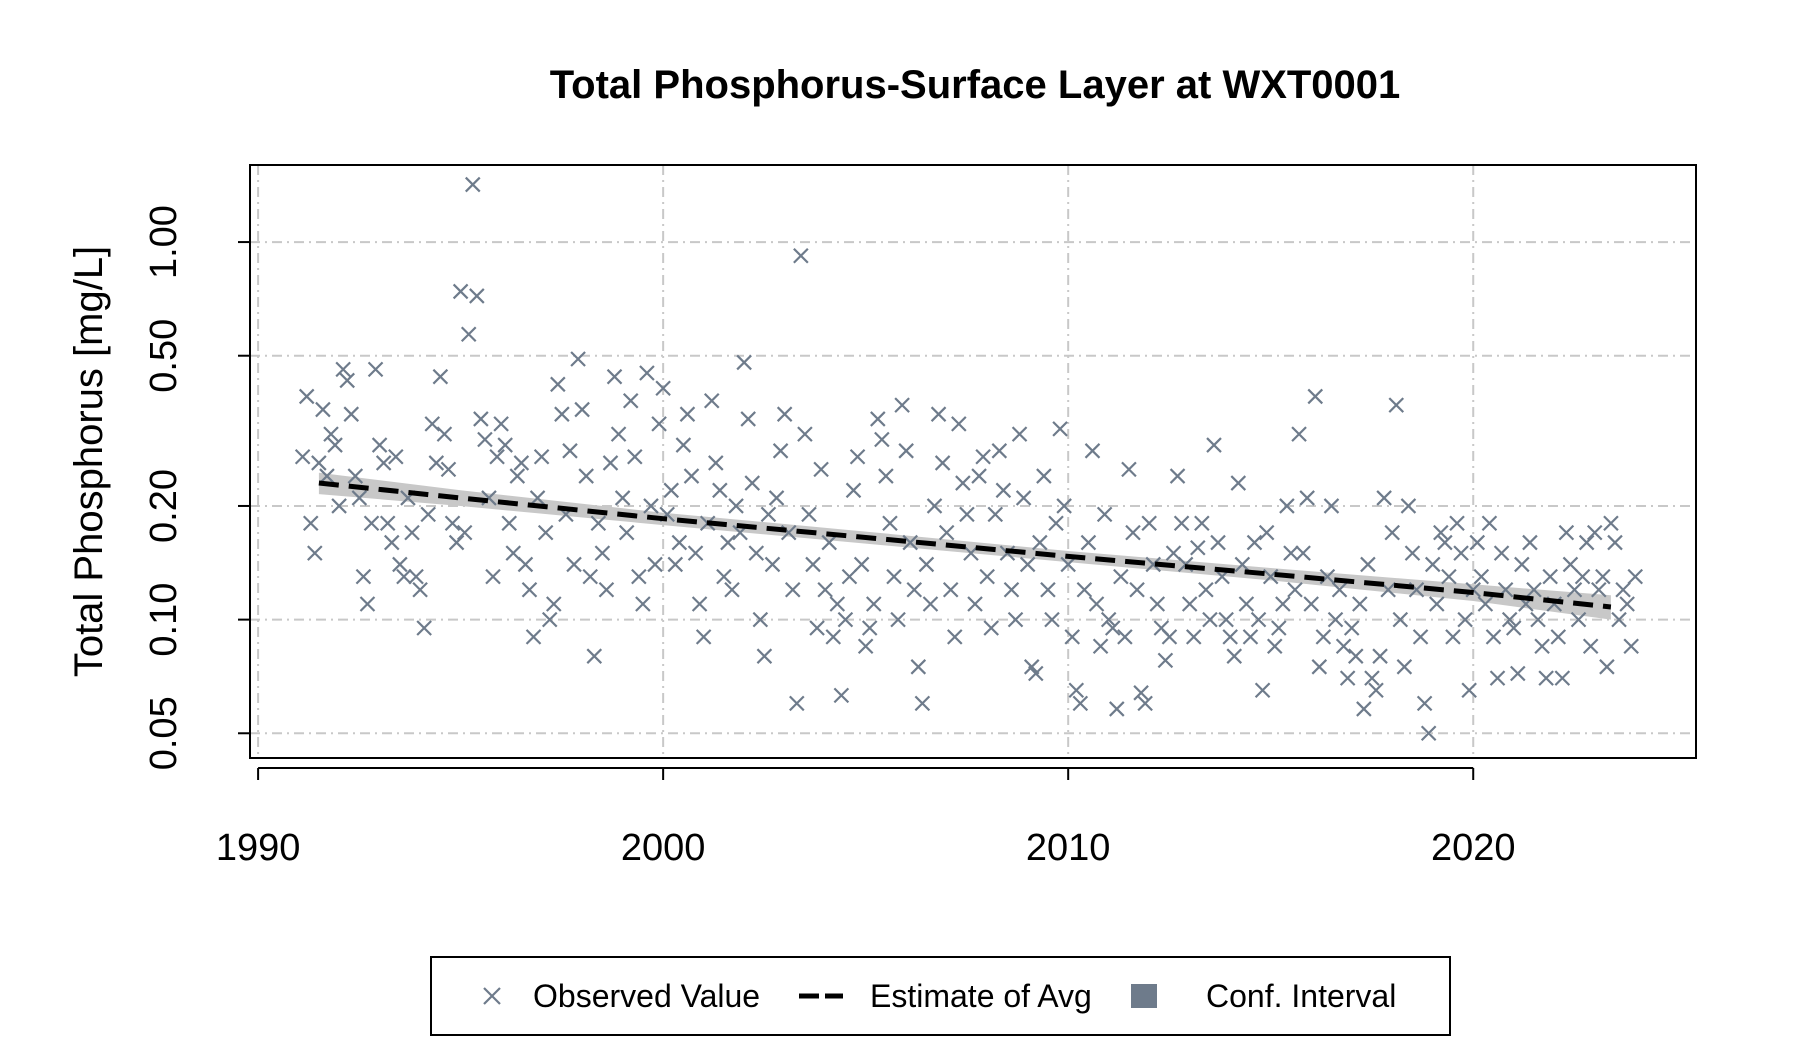 The height and width of the screenshot is (1050, 1800). Describe the element at coordinates (197, 487) in the screenshot. I see `y-axis: 0.05 0.10 0.20 0.50 1.00` at that location.